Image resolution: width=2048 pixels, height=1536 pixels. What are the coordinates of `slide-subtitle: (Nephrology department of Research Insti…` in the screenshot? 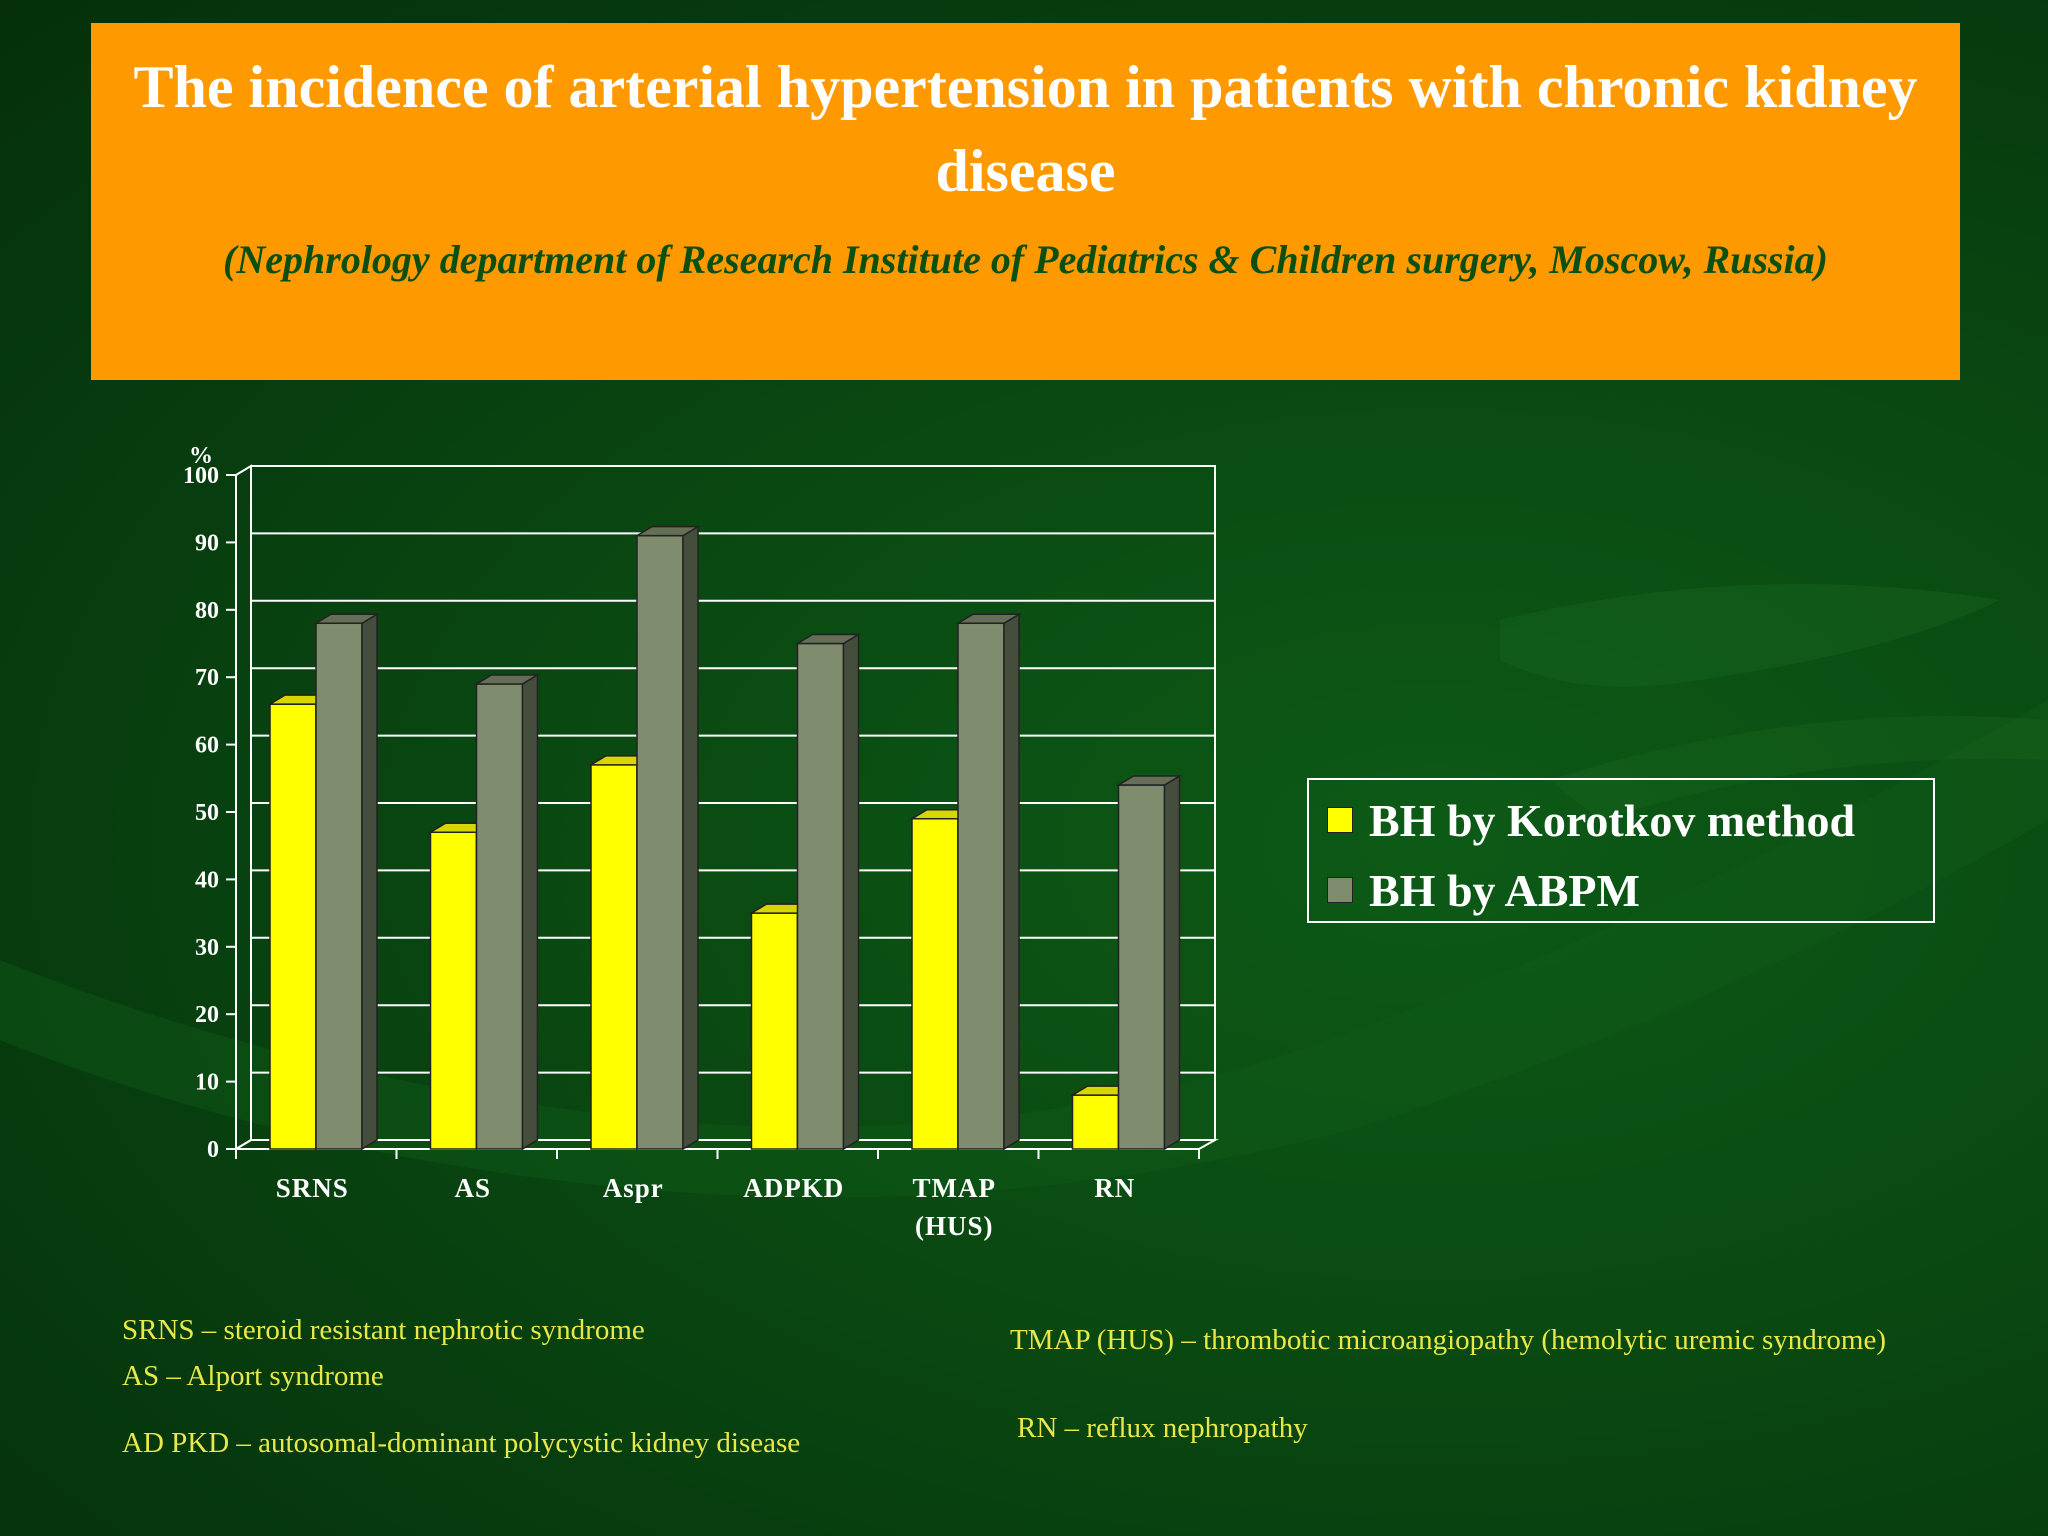 It's located at (1025, 259).